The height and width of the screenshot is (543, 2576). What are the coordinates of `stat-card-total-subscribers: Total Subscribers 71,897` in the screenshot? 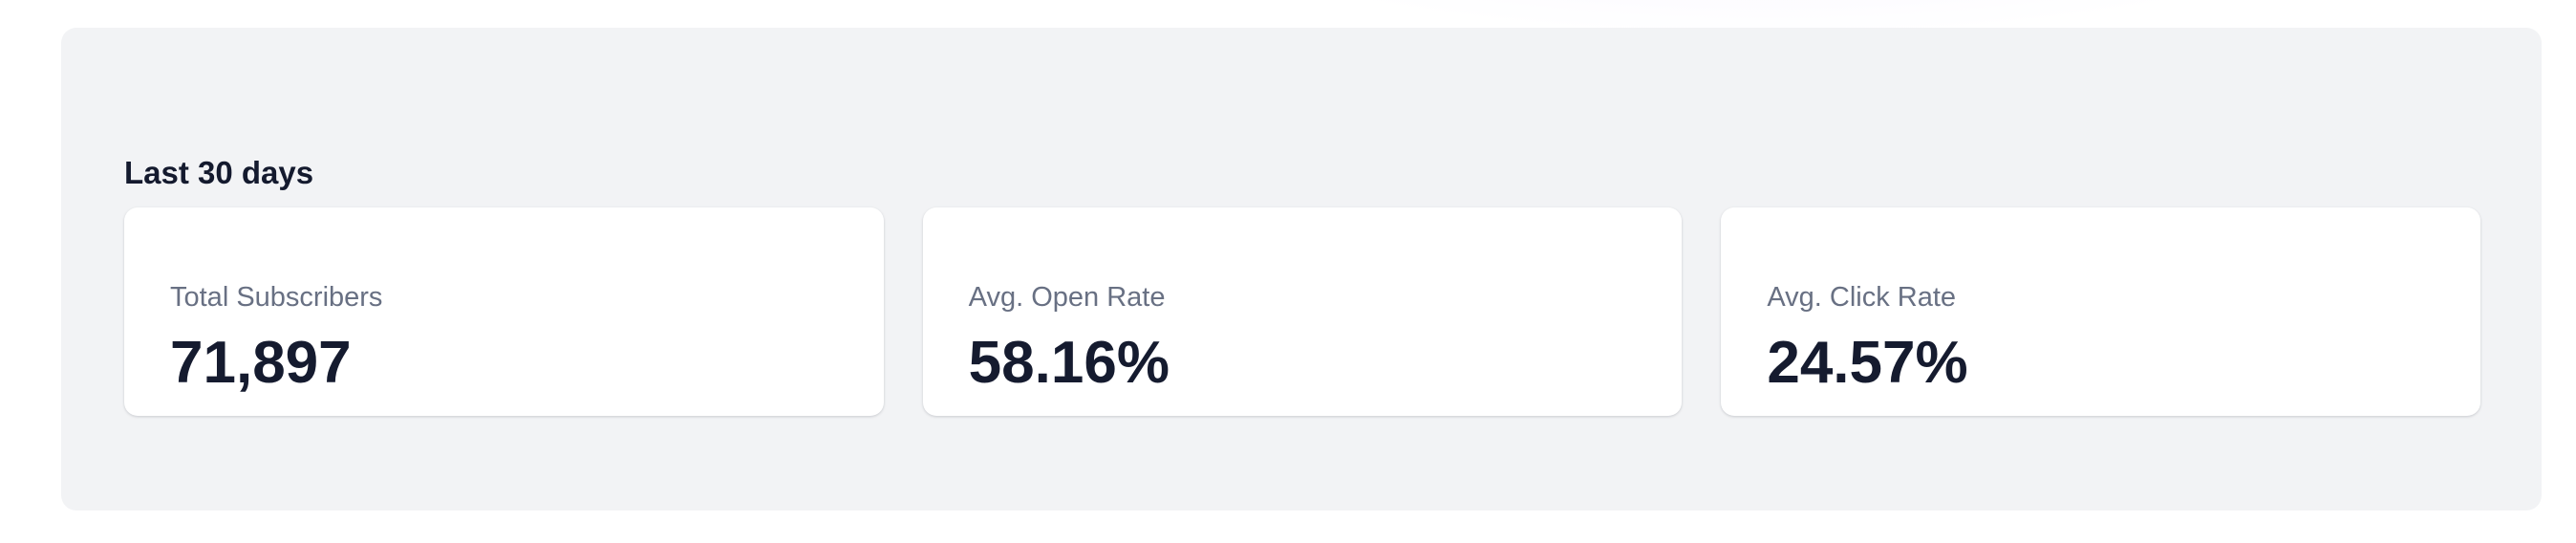 It's located at (504, 311).